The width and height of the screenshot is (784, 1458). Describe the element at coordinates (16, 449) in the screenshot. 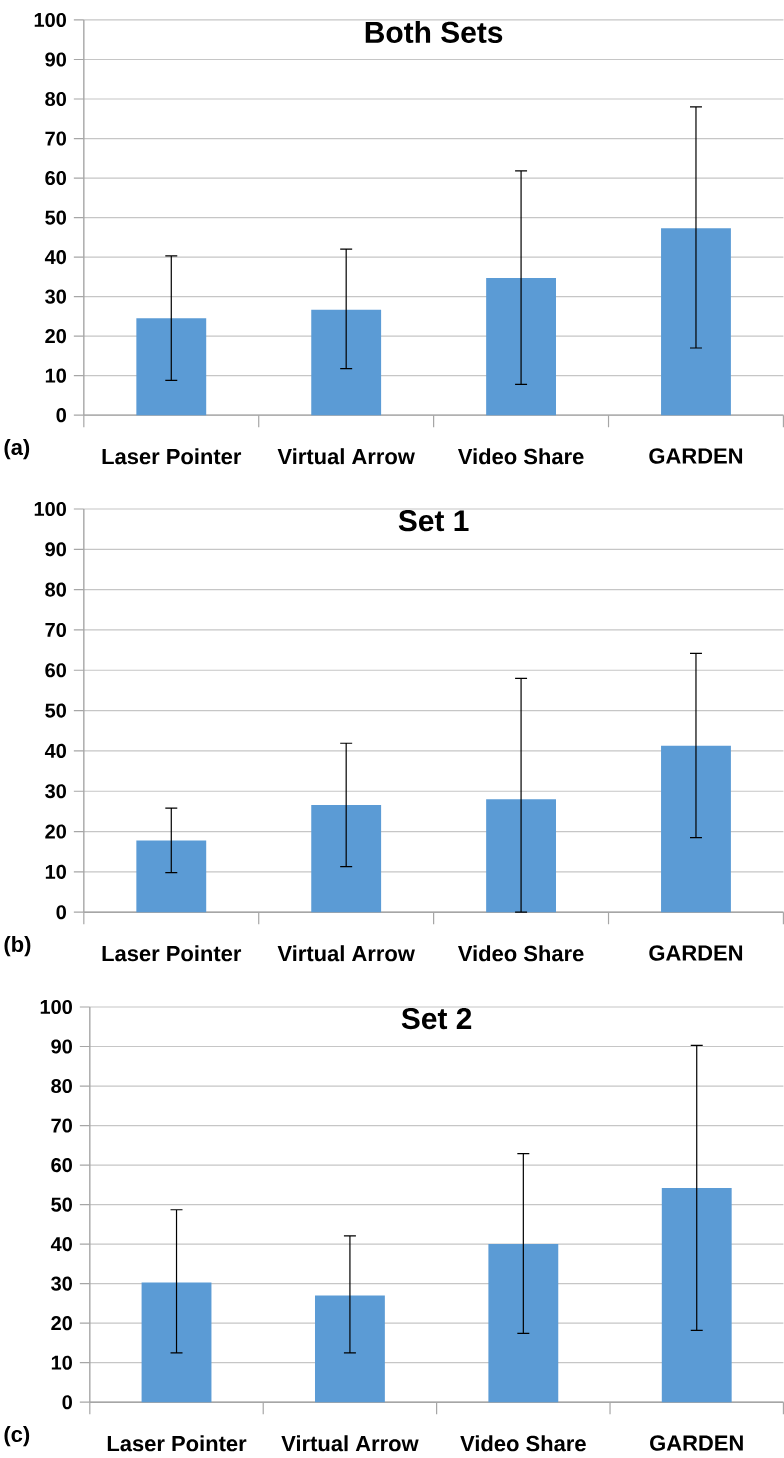

I see `text: (a)` at that location.